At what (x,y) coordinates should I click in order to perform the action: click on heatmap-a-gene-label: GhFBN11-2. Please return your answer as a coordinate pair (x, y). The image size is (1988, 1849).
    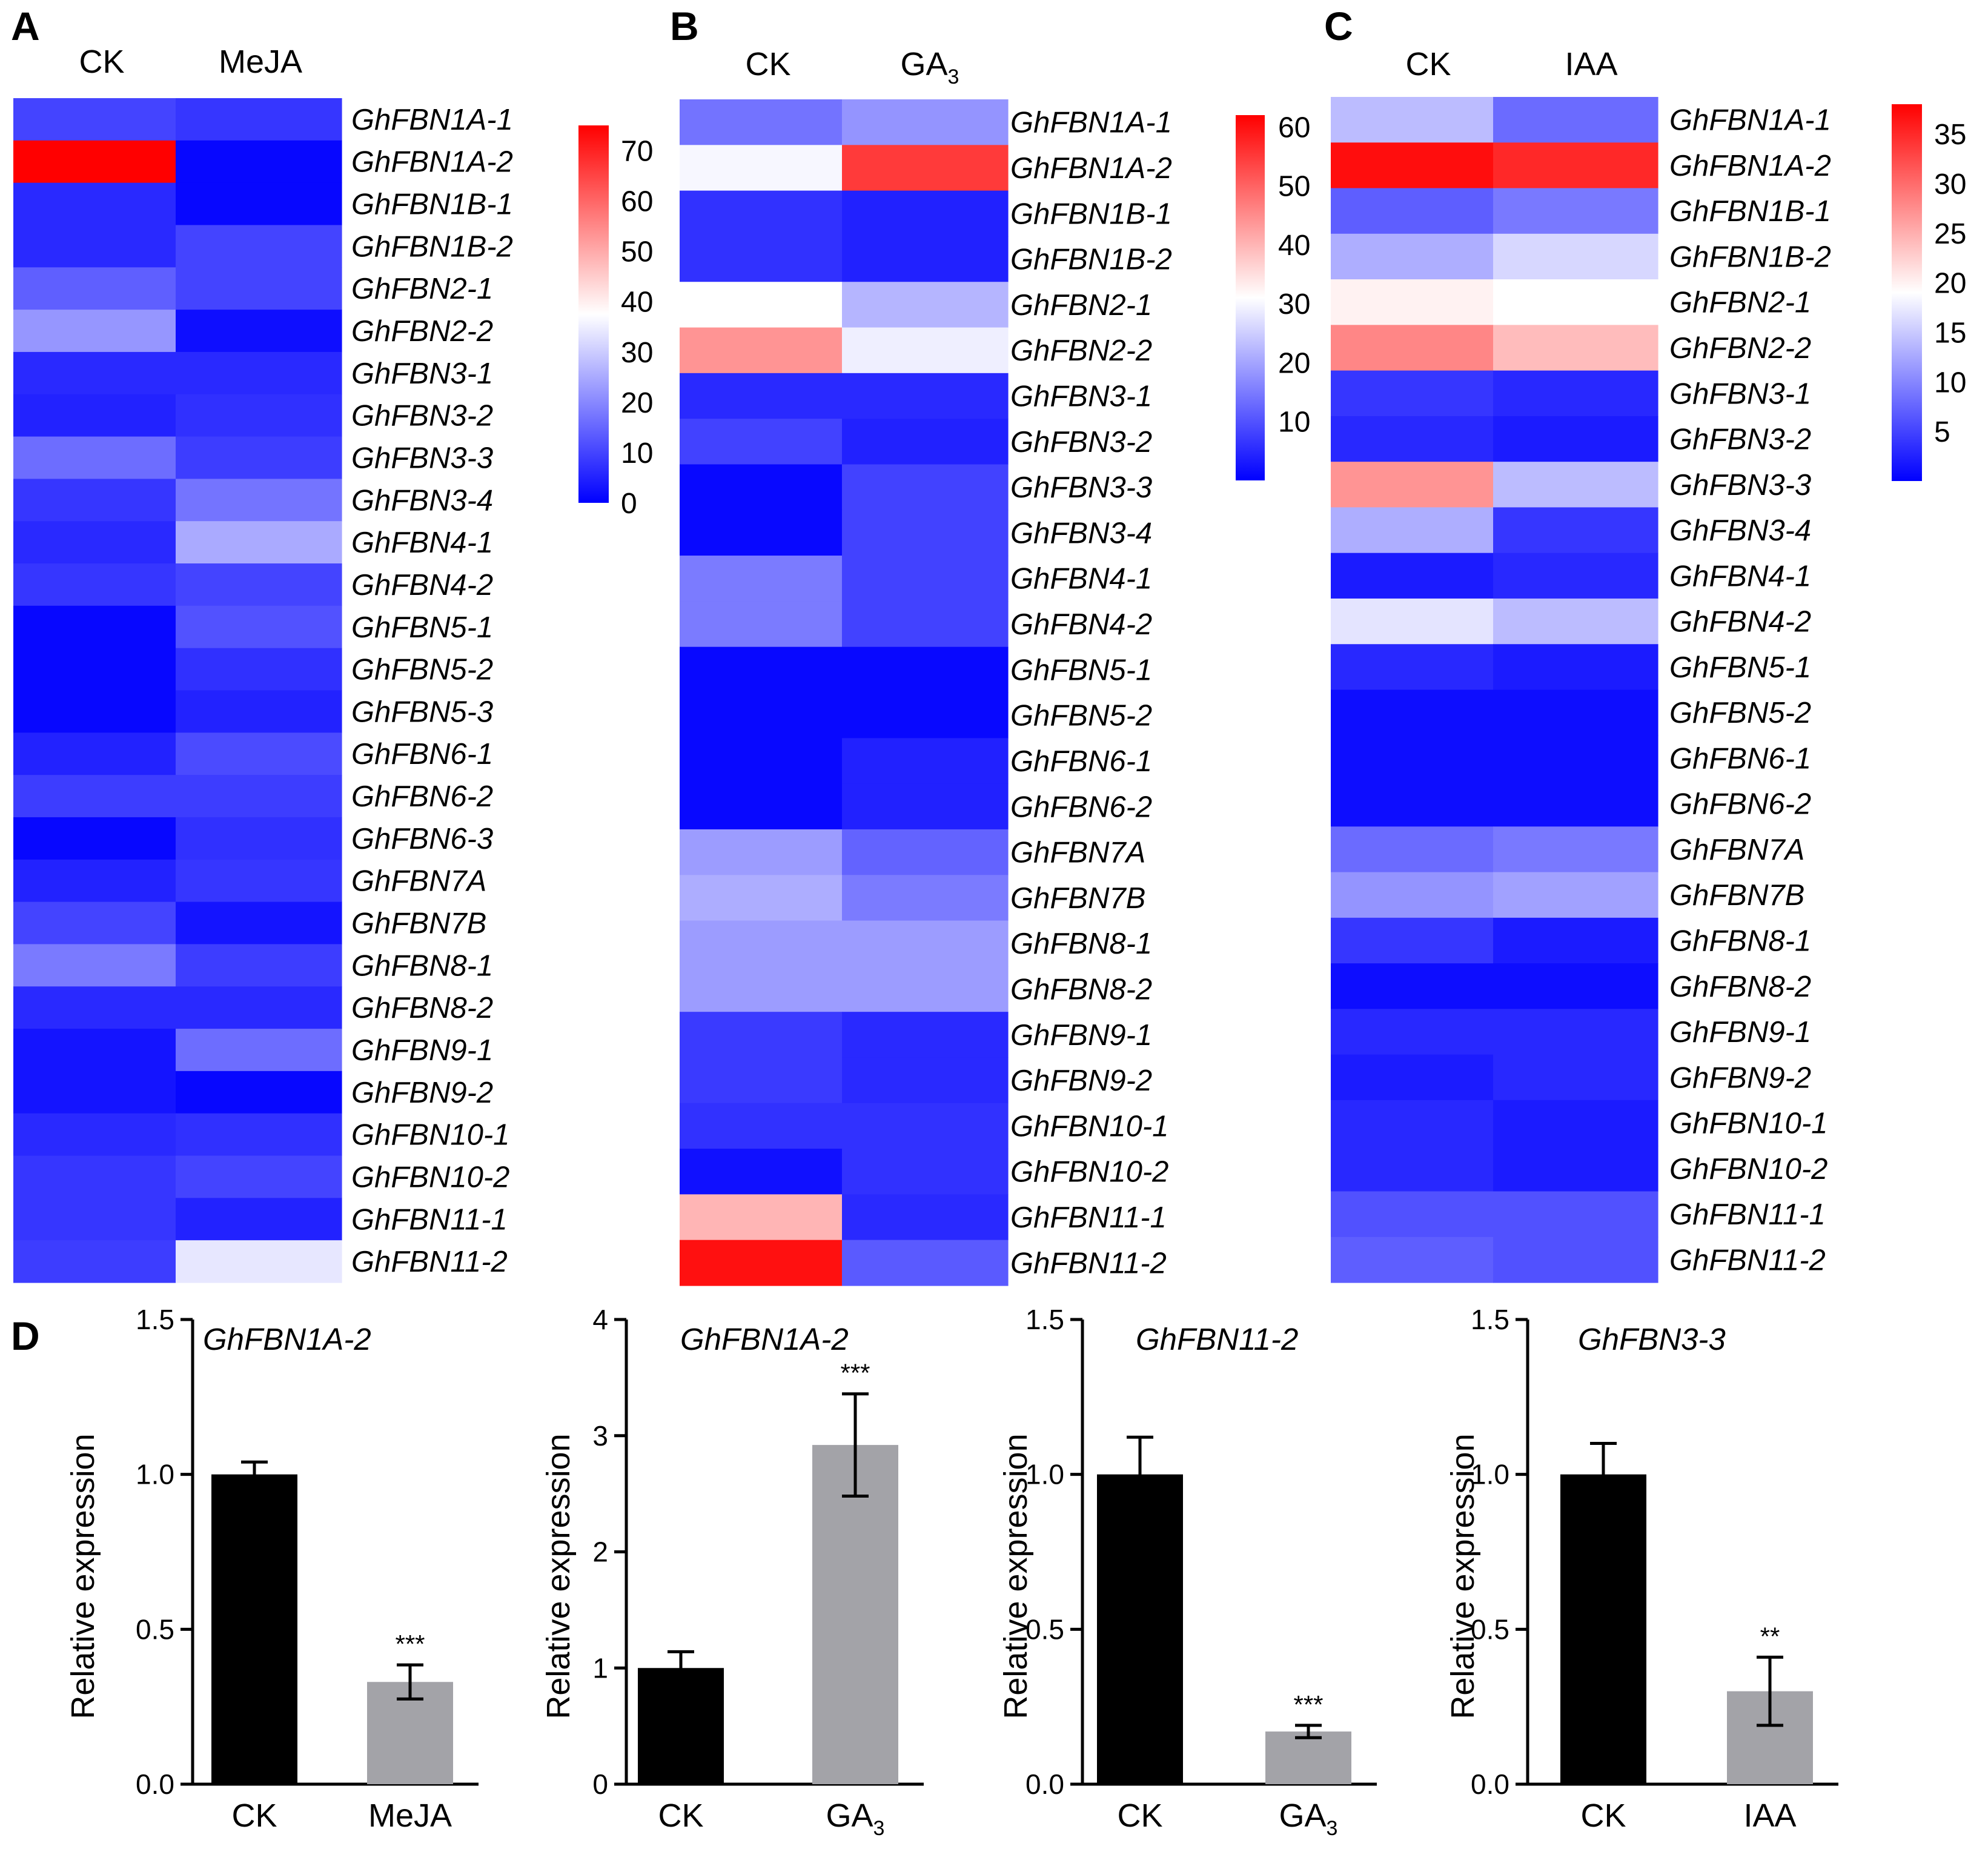
    Looking at the image, I should click on (429, 1262).